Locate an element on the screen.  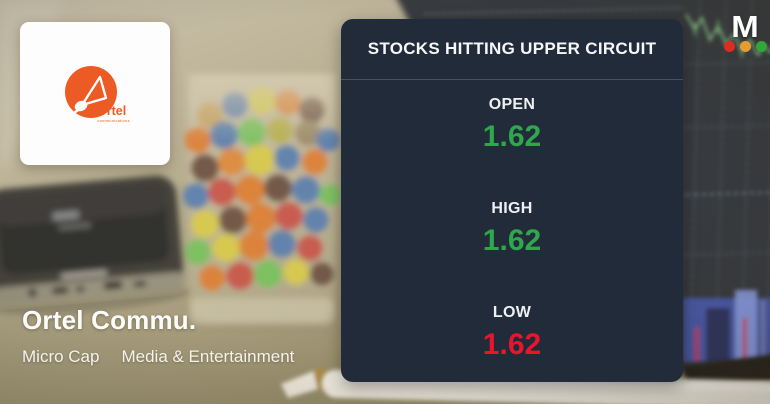
candy-jar is located at coordinates (262, 199).